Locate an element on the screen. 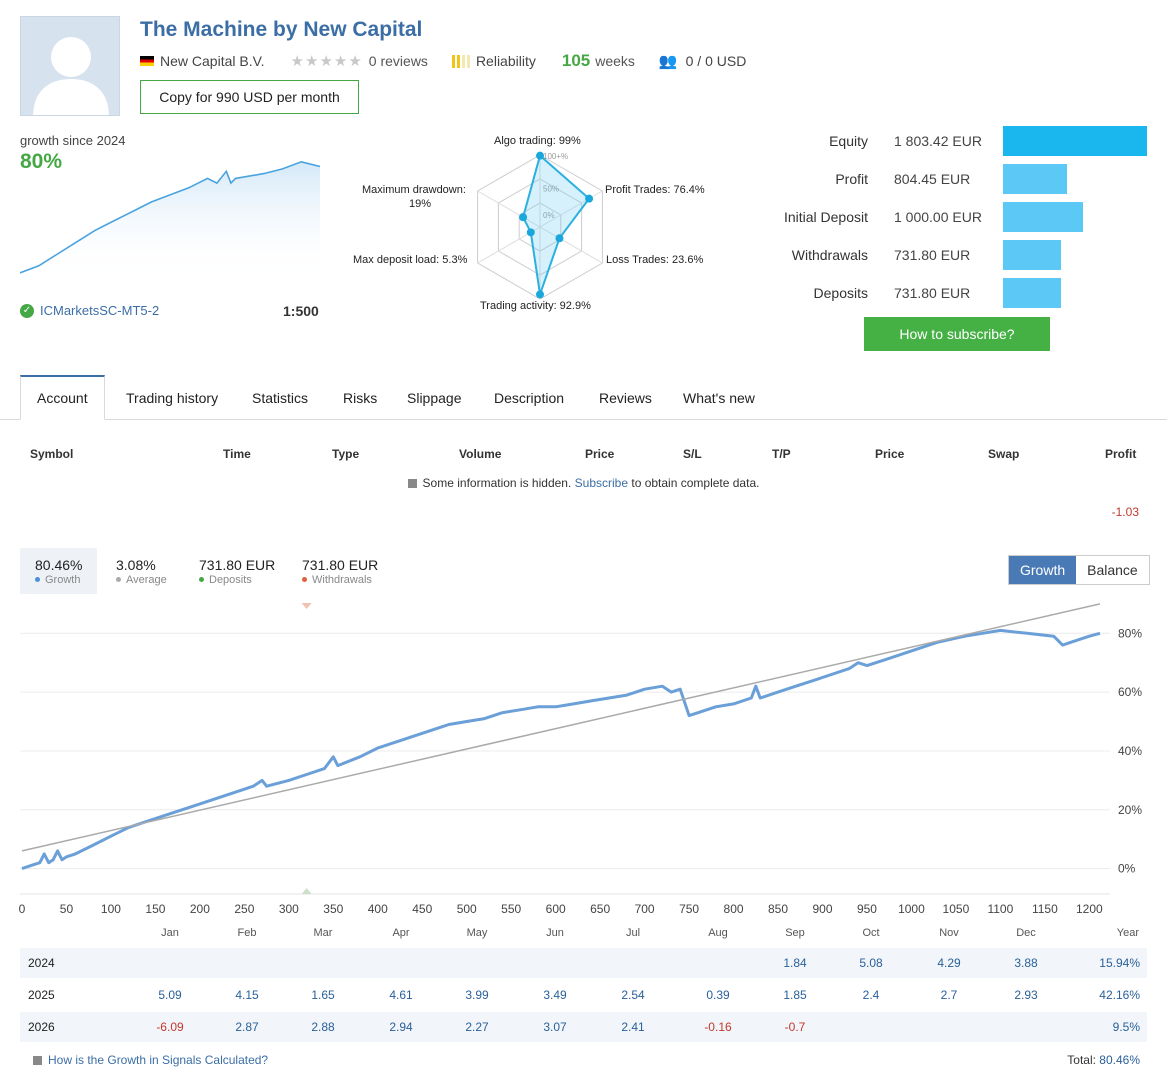 The width and height of the screenshot is (1167, 1091). how-to-subscribe-button: How to subscribe? is located at coordinates (957, 334).